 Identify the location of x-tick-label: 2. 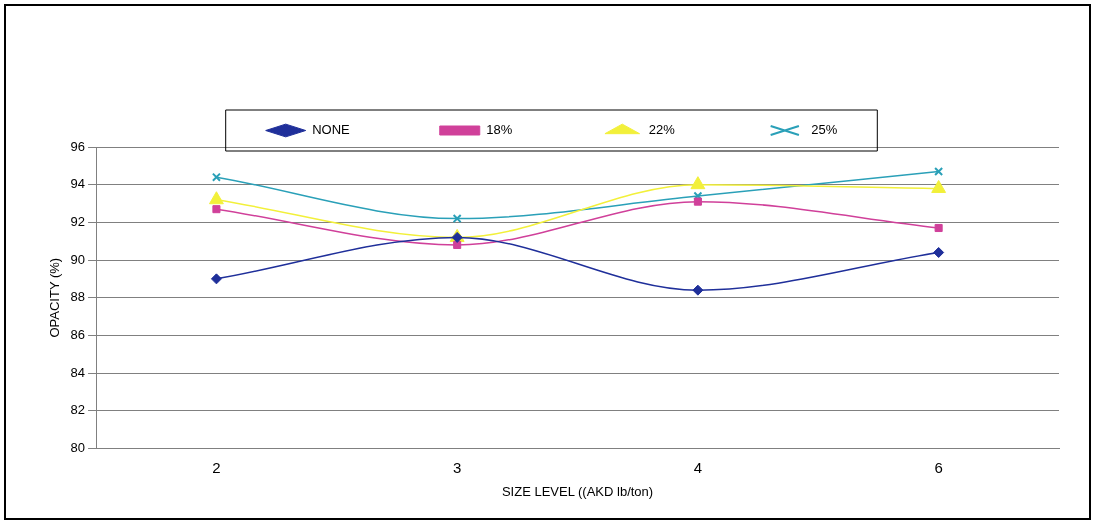
(216, 467).